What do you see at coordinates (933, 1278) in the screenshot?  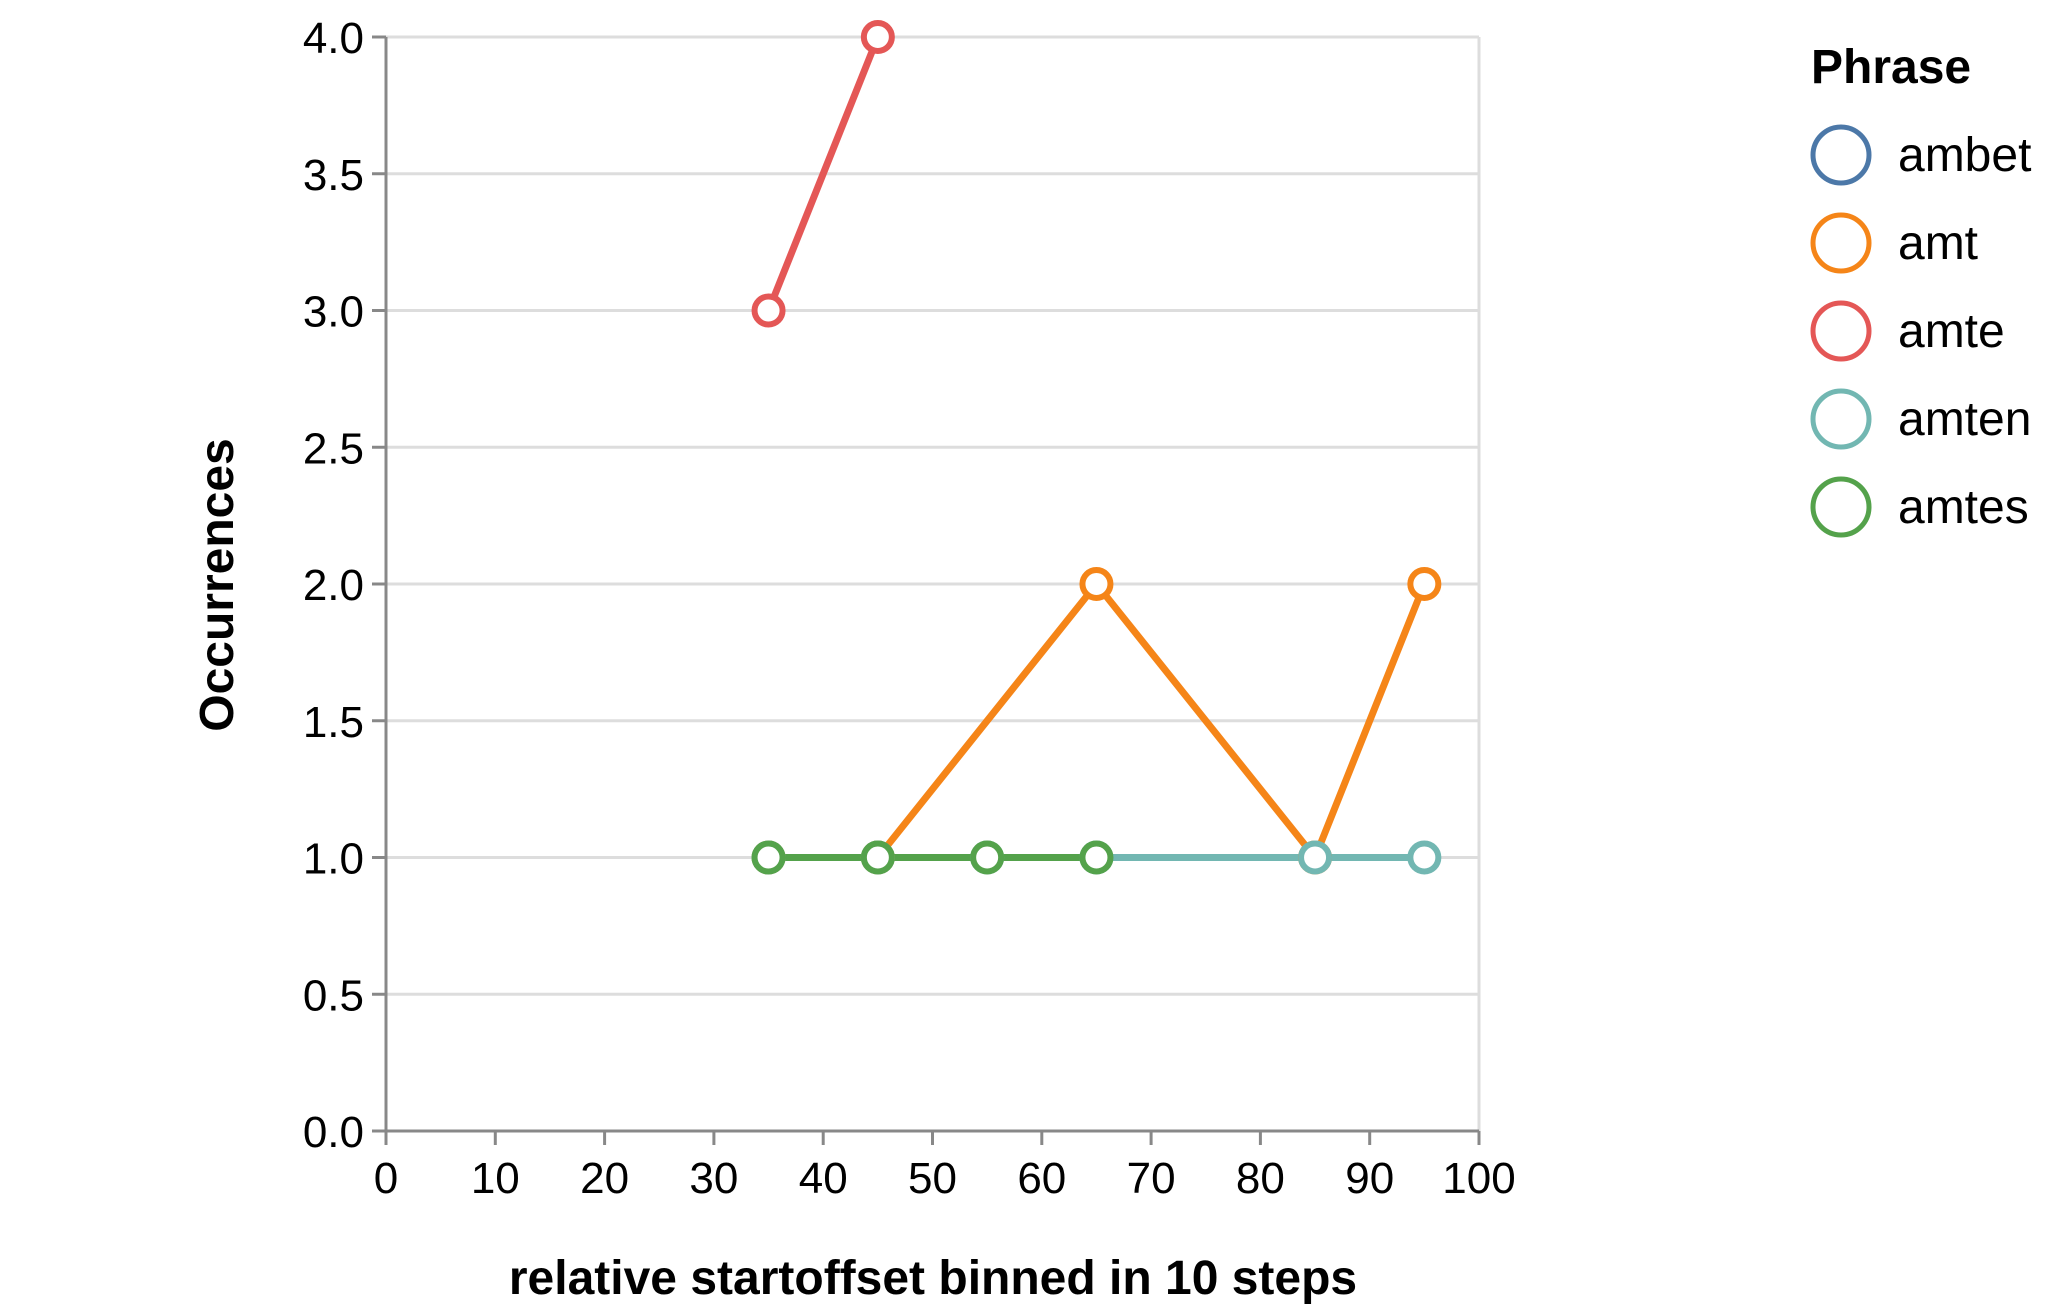 I see `x-axis-title: relative startoffset binned in 10 steps` at bounding box center [933, 1278].